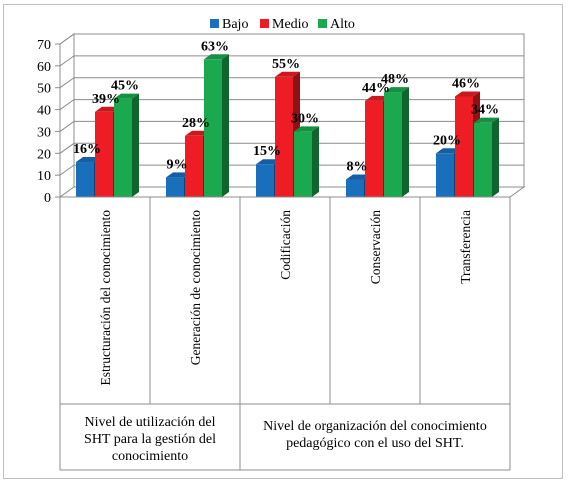 The height and width of the screenshot is (485, 568). I want to click on y-tick-label: 10, so click(44, 176).